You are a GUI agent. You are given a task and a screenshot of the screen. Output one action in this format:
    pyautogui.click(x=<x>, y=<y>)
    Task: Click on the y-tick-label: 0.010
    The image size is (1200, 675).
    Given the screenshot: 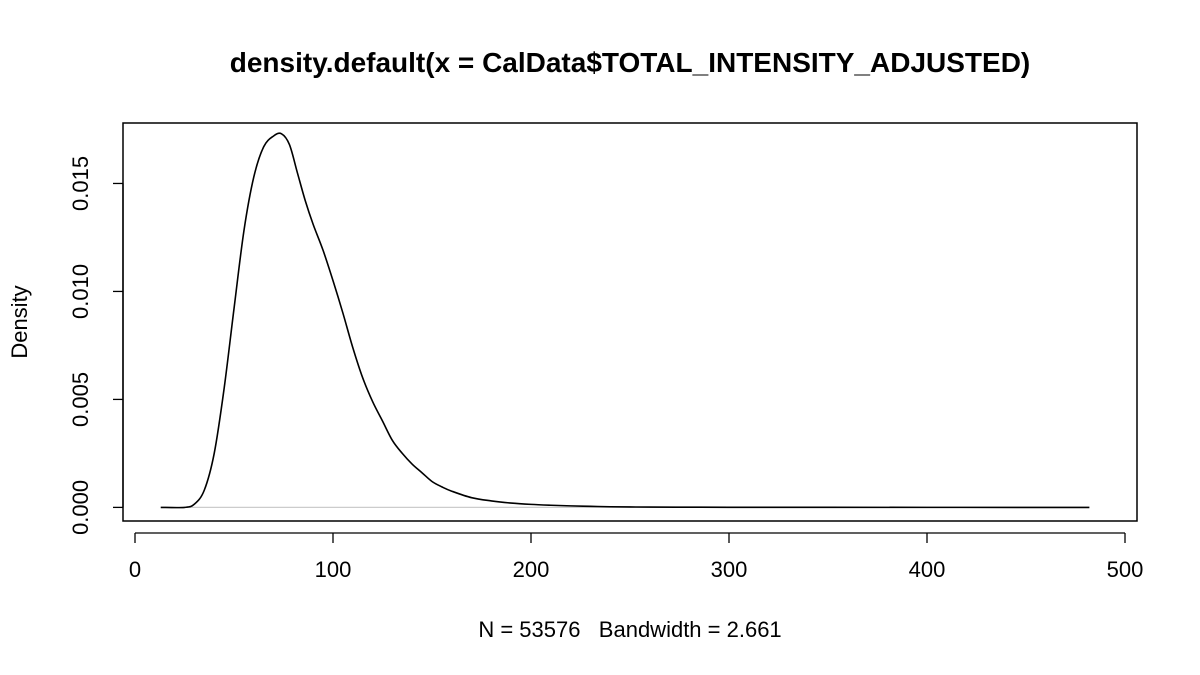 What is the action you would take?
    pyautogui.click(x=80, y=291)
    